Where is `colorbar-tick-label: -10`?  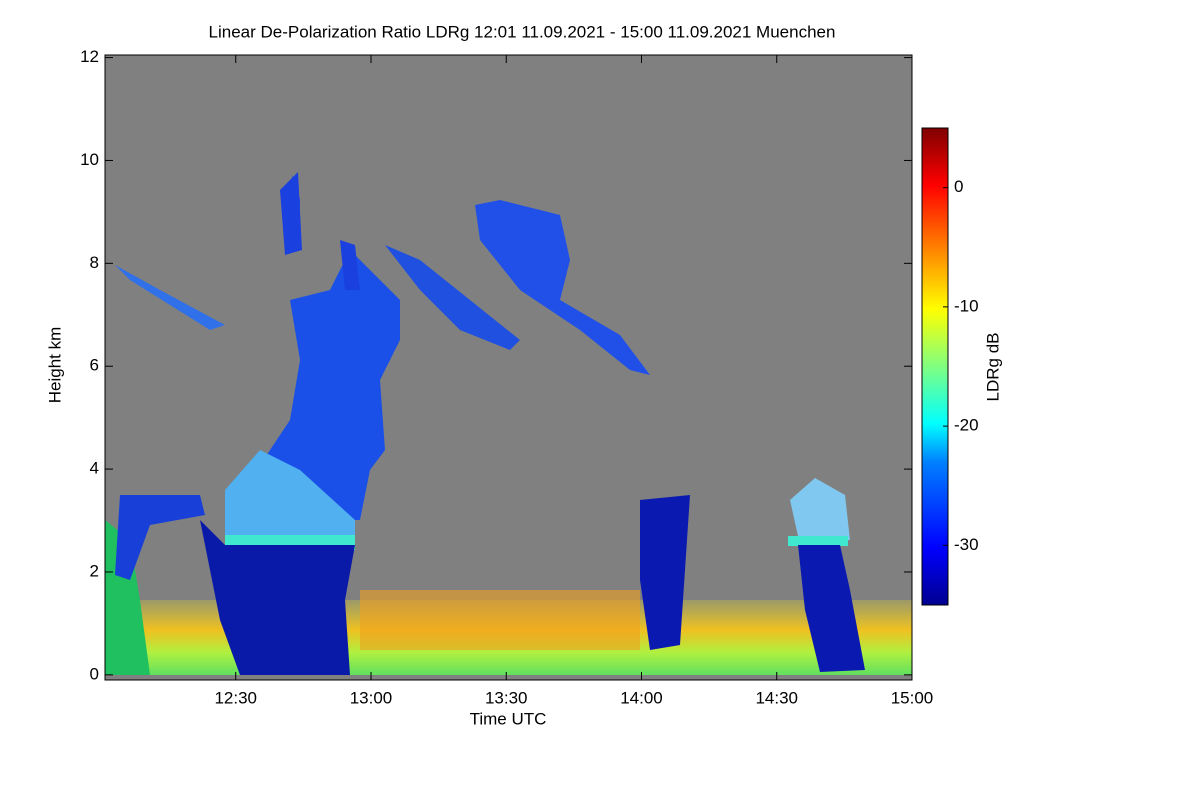 colorbar-tick-label: -10 is located at coordinates (966, 305).